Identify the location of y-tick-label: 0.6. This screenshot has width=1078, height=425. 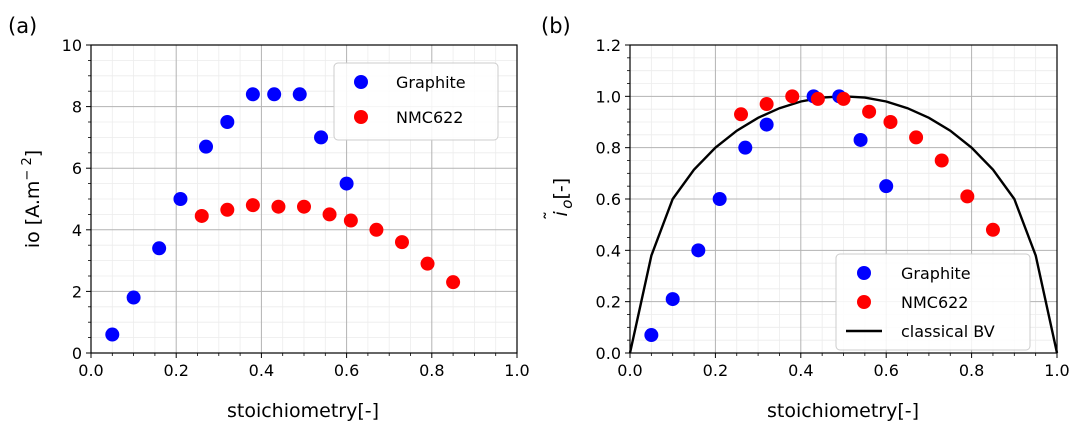
(608, 199).